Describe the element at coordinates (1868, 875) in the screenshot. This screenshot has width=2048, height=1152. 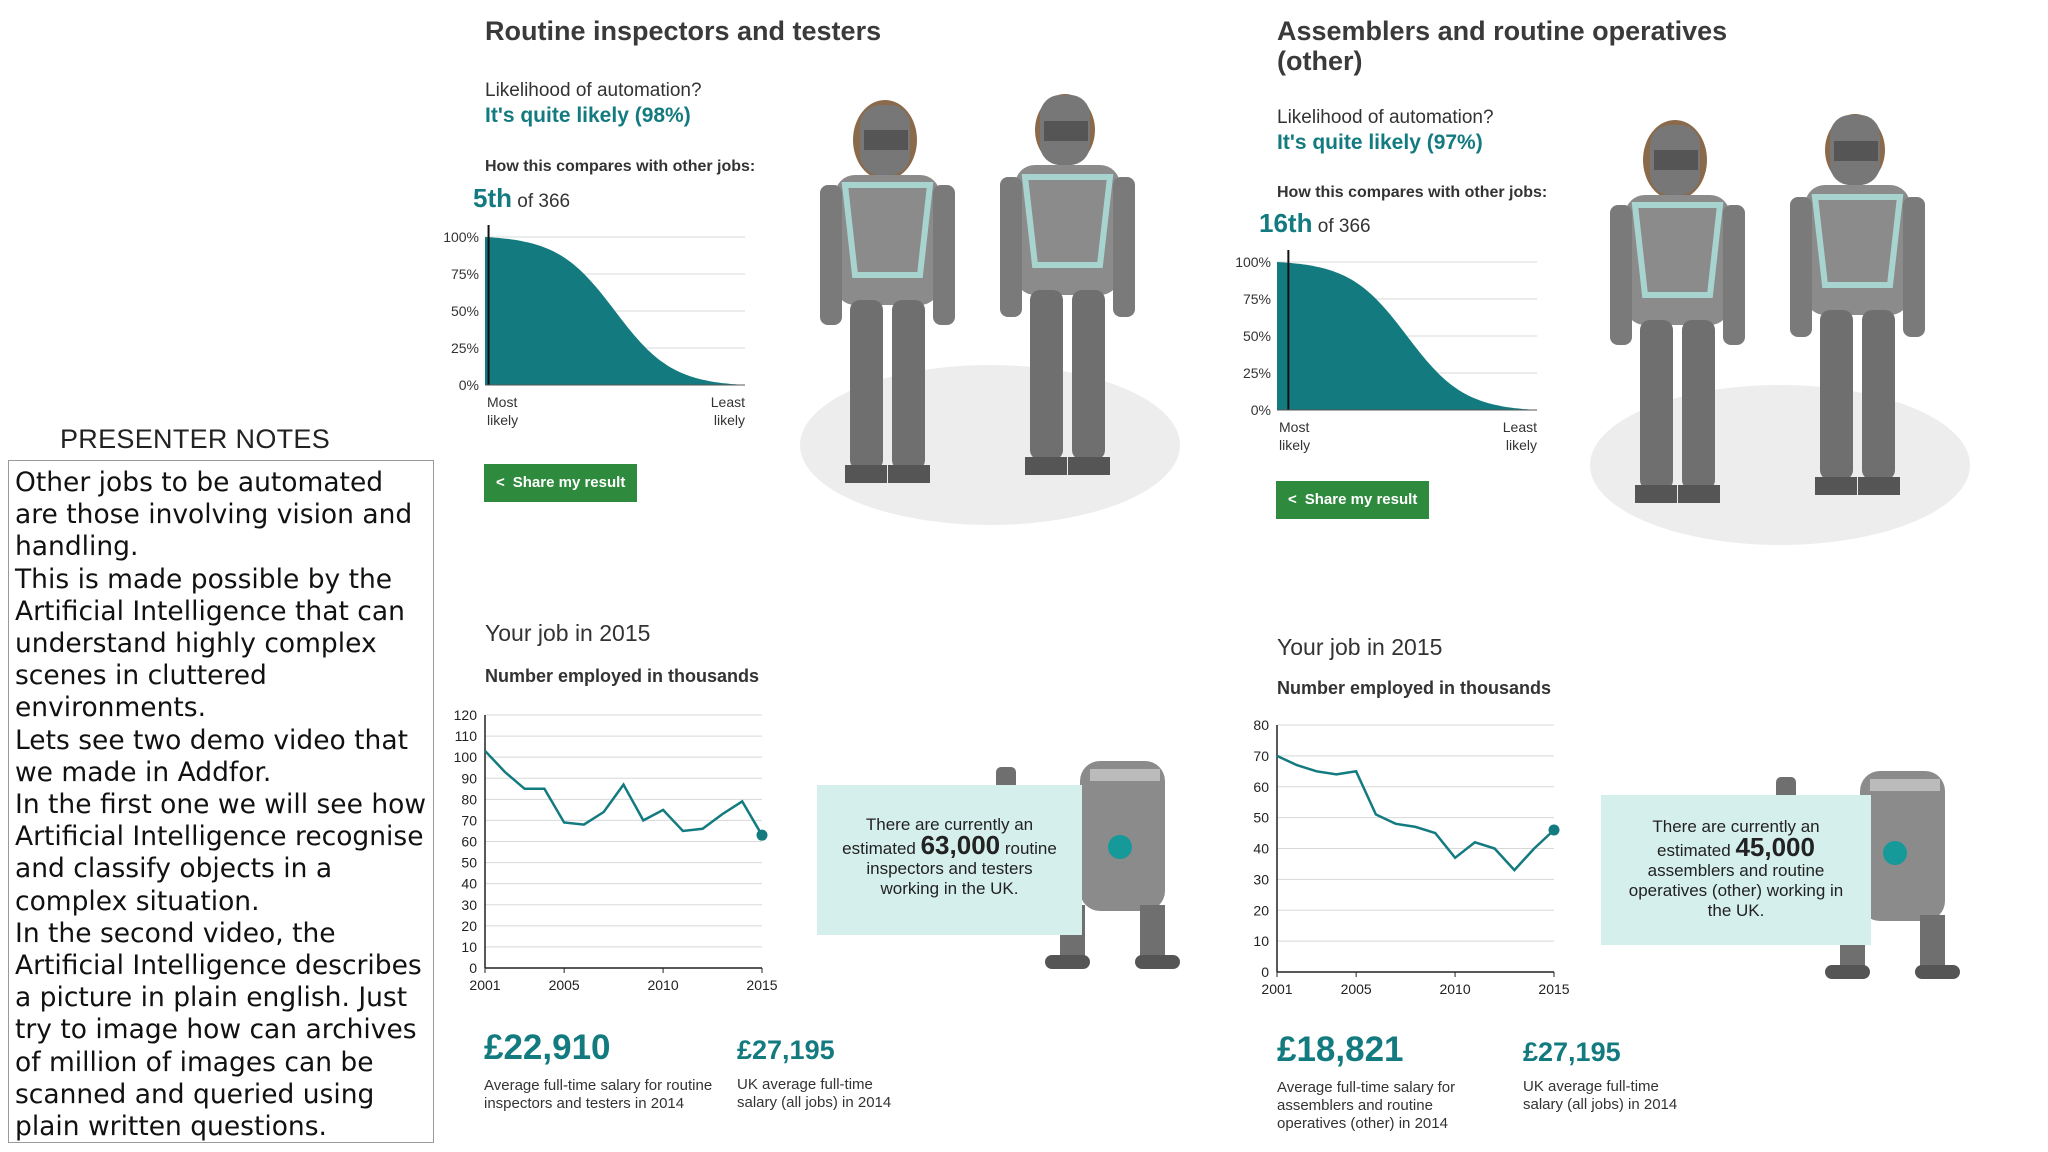
I see `robot-sign-illustration` at that location.